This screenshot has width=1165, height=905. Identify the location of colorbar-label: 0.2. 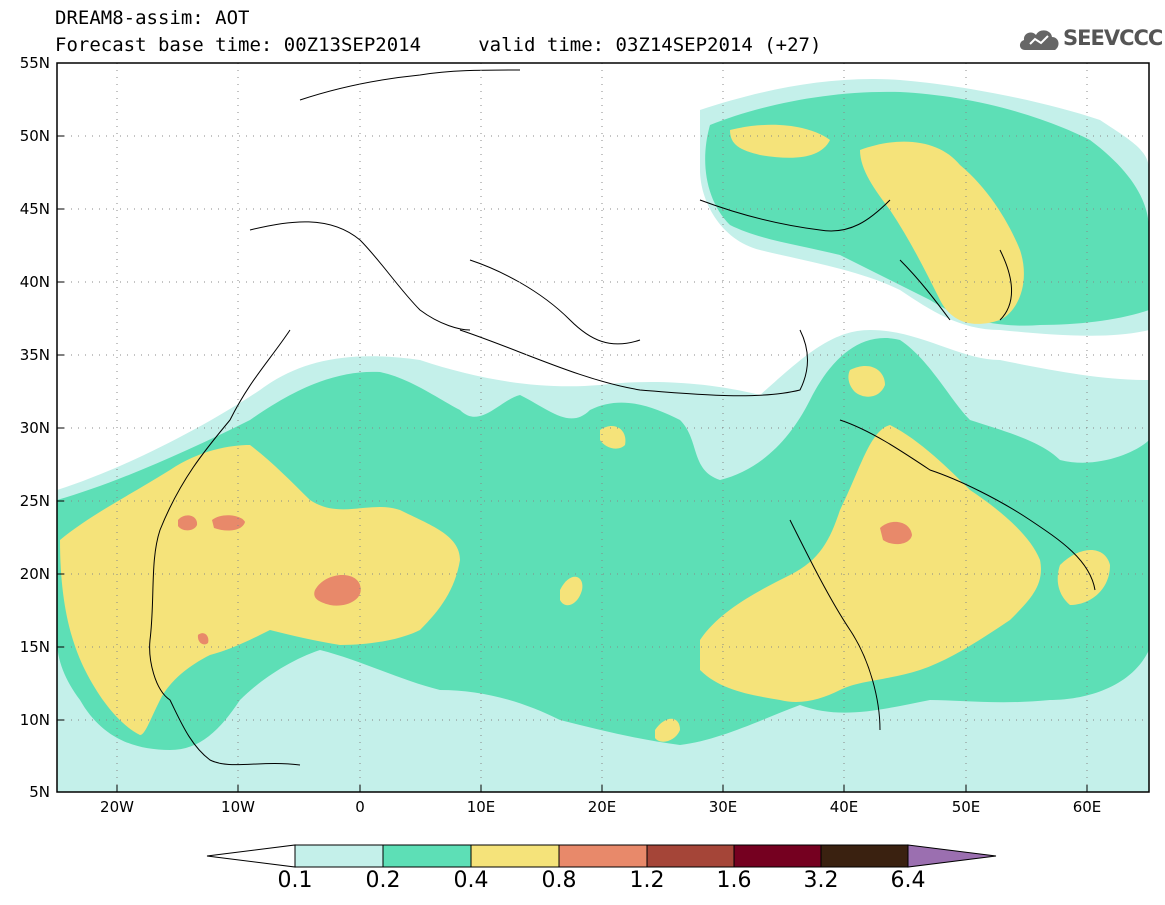
(383, 880).